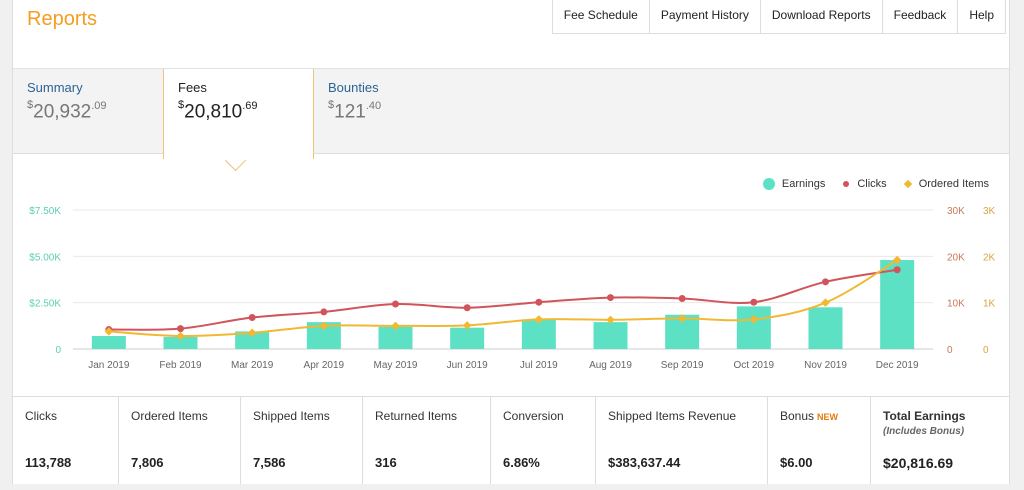 This screenshot has height=490, width=1024. Describe the element at coordinates (416, 416) in the screenshot. I see `stat-returned-items-label: Returned Items` at that location.